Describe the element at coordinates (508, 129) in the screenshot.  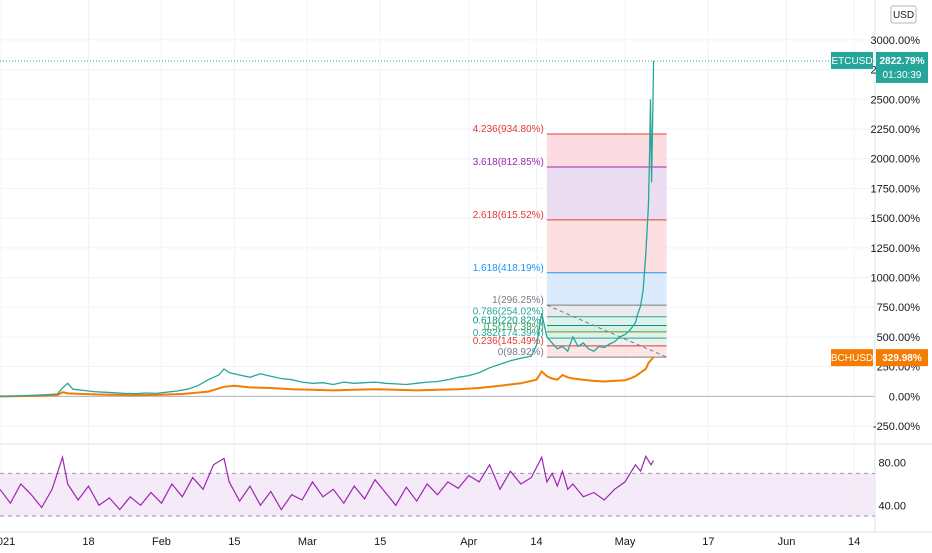
I see `fib-level-label: 4.236(934.80%)` at that location.